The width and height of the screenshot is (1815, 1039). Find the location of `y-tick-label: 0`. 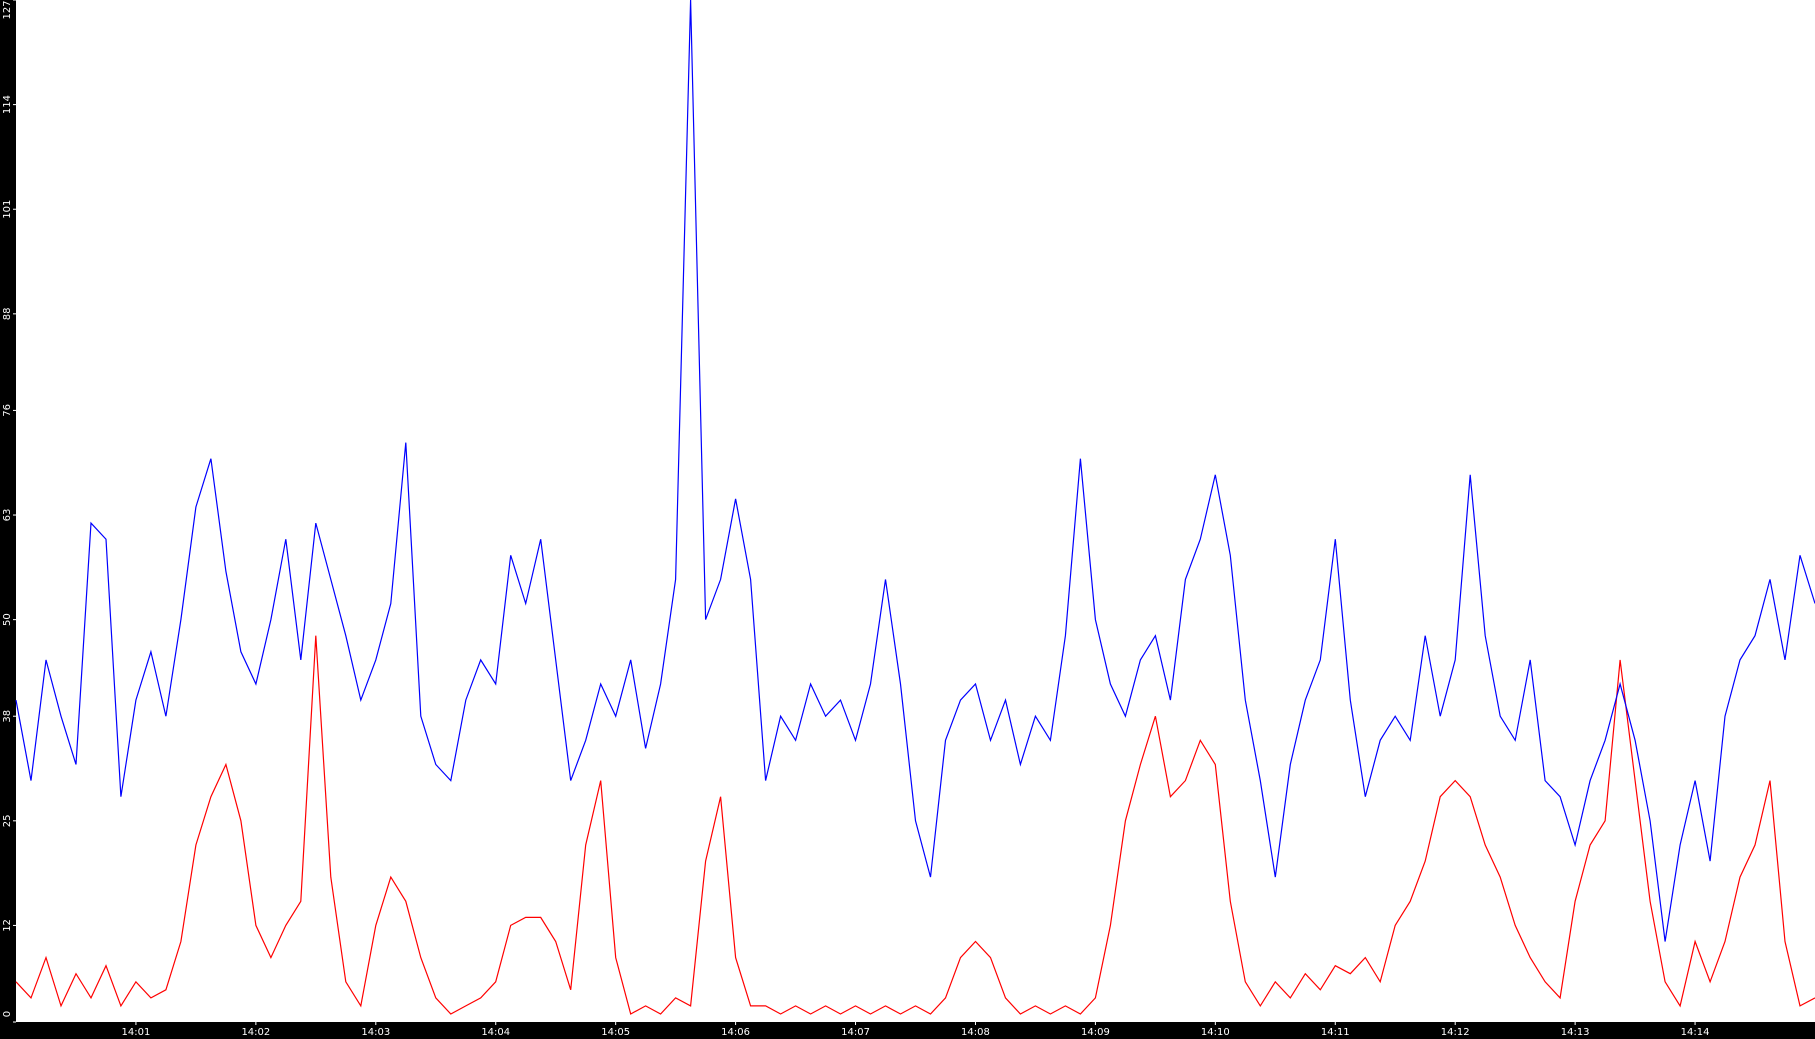

y-tick-label: 0 is located at coordinates (7, 1014).